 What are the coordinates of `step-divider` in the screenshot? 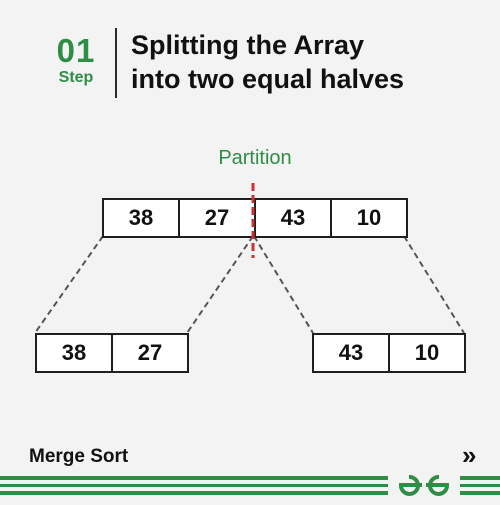 It's located at (116, 63).